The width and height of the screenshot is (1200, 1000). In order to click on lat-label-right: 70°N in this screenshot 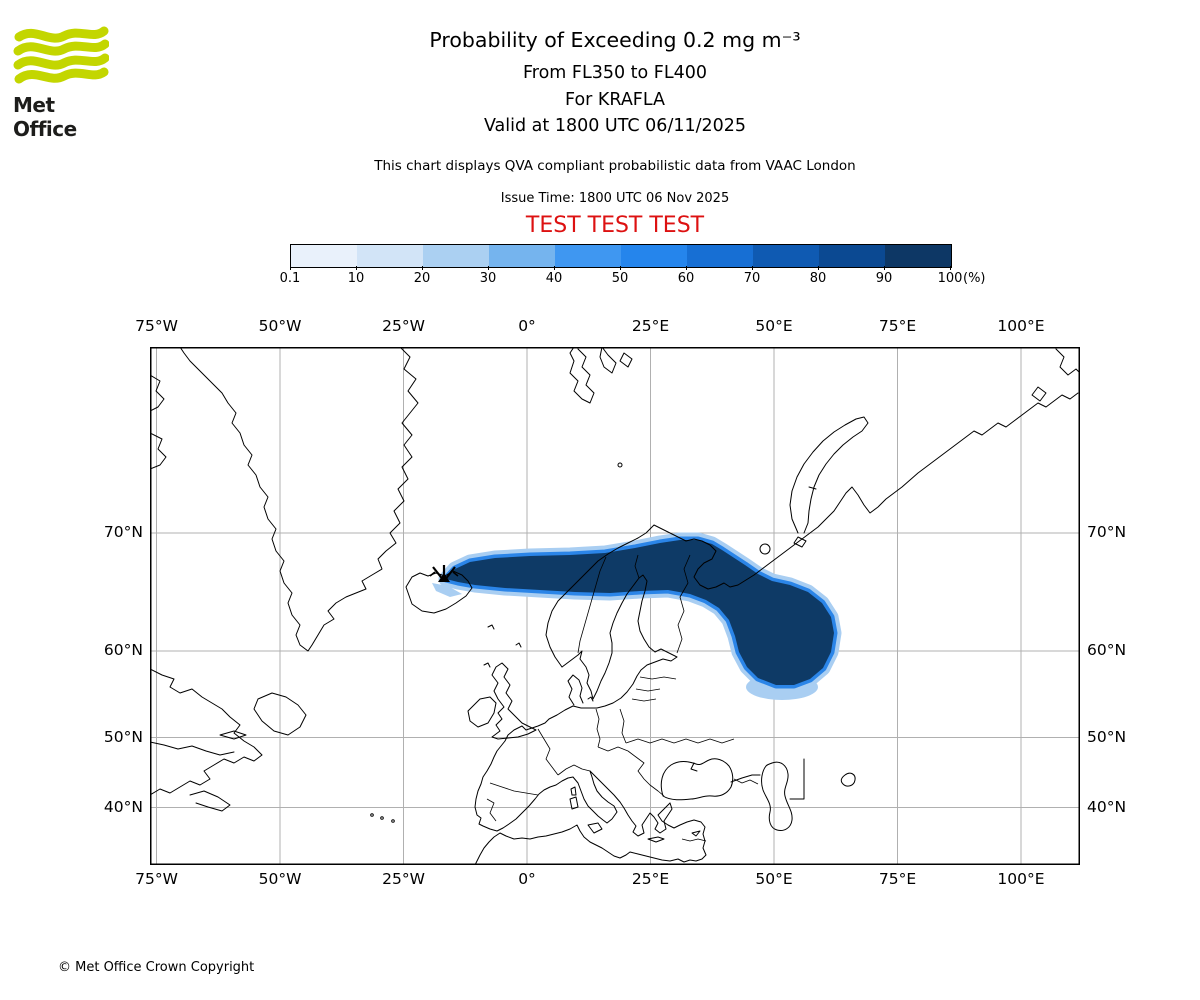, I will do `click(1107, 532)`.